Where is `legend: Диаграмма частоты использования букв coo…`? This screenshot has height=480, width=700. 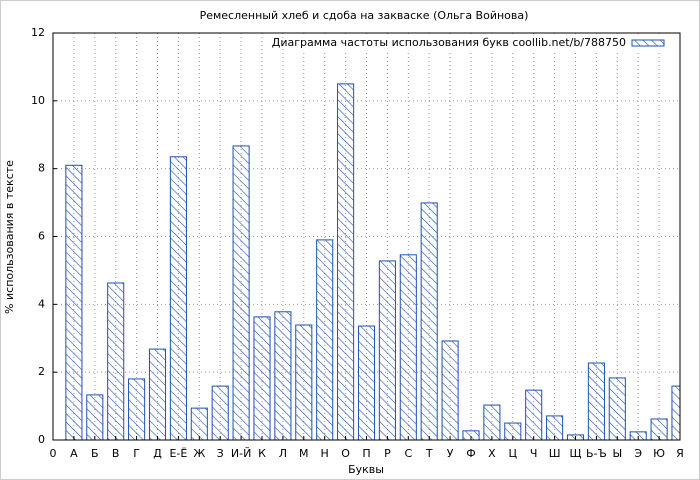
legend: Диаграмма частоты использования букв coo… is located at coordinates (474, 43).